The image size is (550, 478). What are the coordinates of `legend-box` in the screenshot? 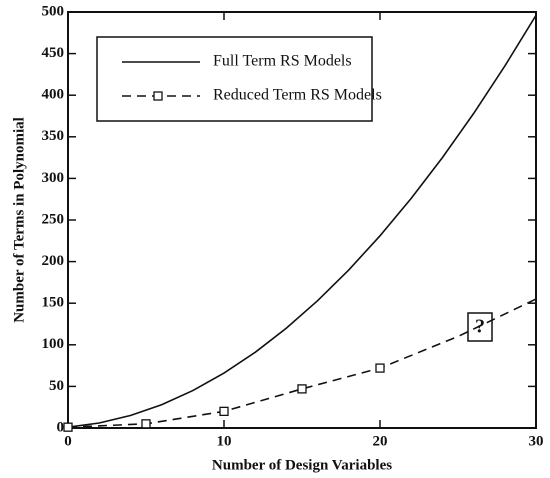 It's located at (234, 79).